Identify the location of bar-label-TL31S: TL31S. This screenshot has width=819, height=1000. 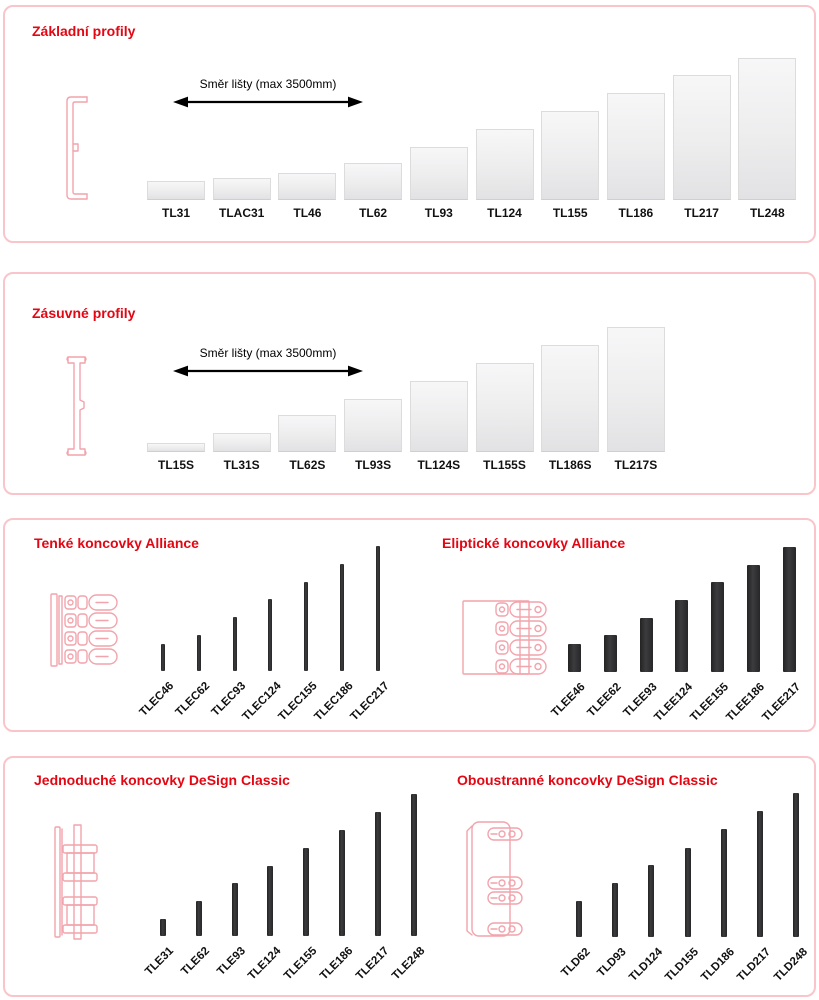
(241, 465).